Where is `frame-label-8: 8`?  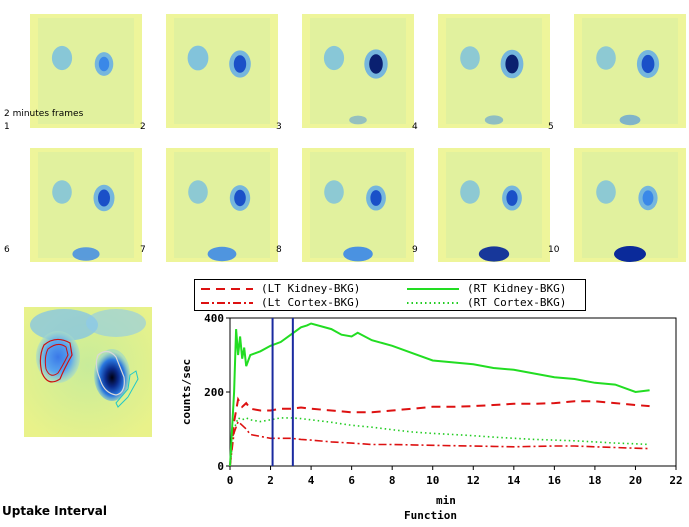 frame-label-8: 8 is located at coordinates (279, 250).